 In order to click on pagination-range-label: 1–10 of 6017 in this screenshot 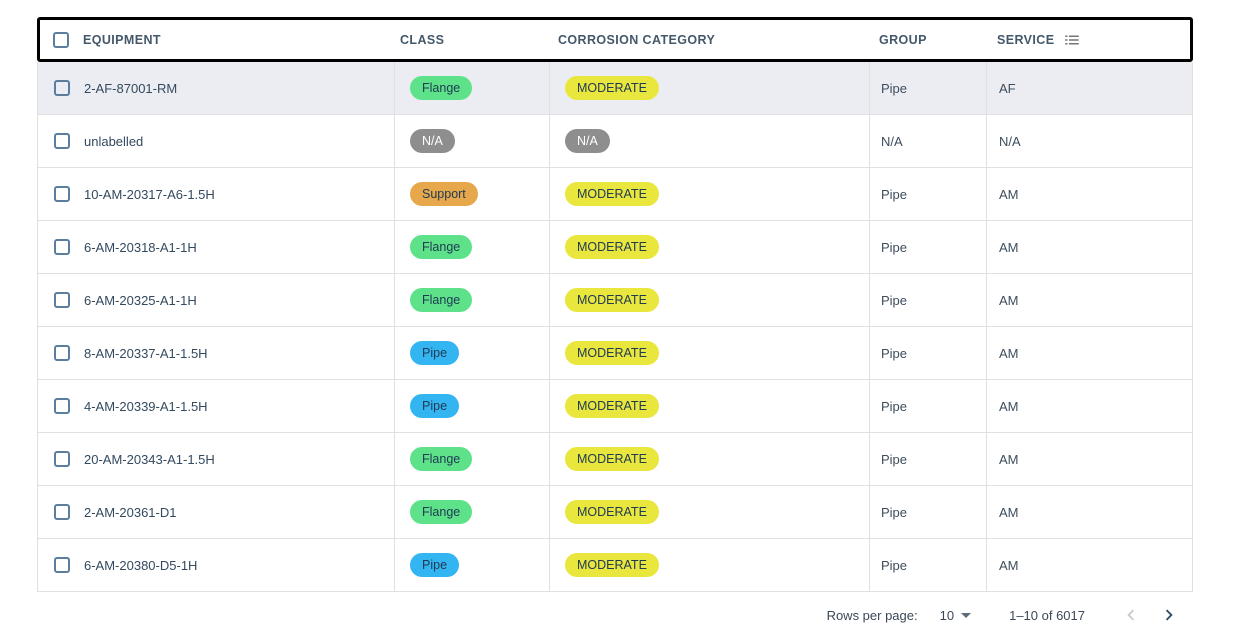, I will do `click(1047, 615)`.